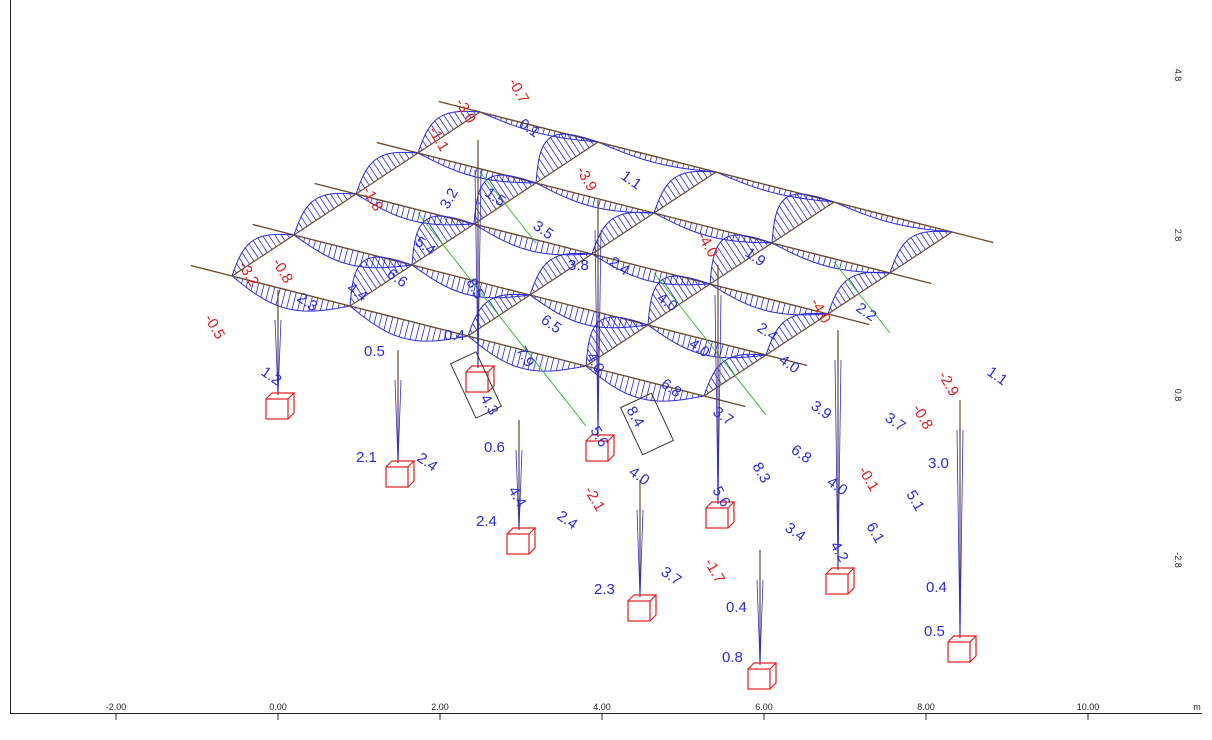 The width and height of the screenshot is (1212, 740). What do you see at coordinates (604, 589) in the screenshot?
I see `positive-value-label: 2.3` at bounding box center [604, 589].